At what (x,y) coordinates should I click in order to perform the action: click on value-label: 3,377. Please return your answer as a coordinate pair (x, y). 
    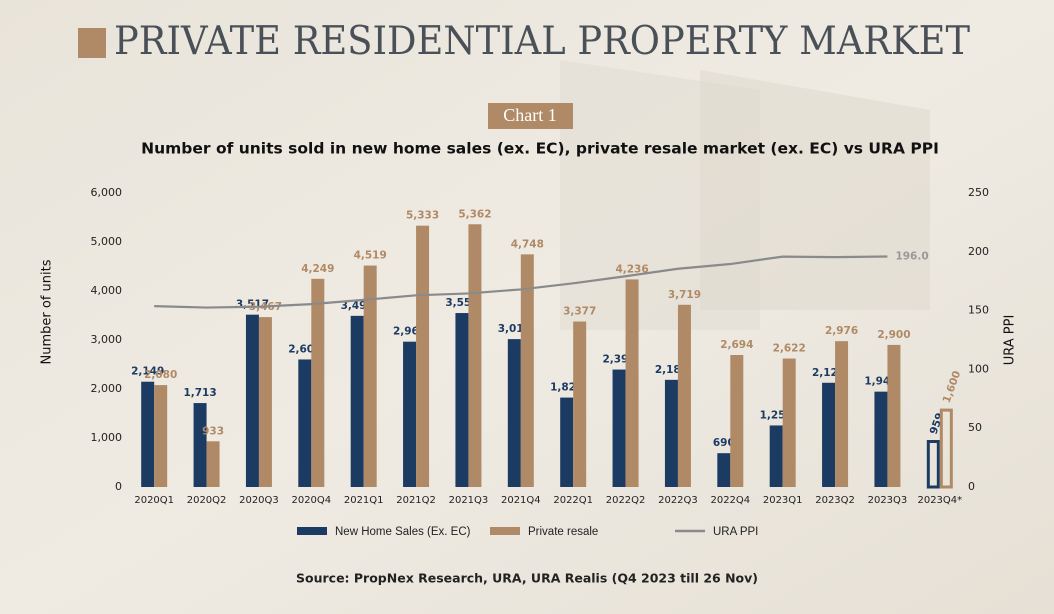
    Looking at the image, I should click on (579, 312).